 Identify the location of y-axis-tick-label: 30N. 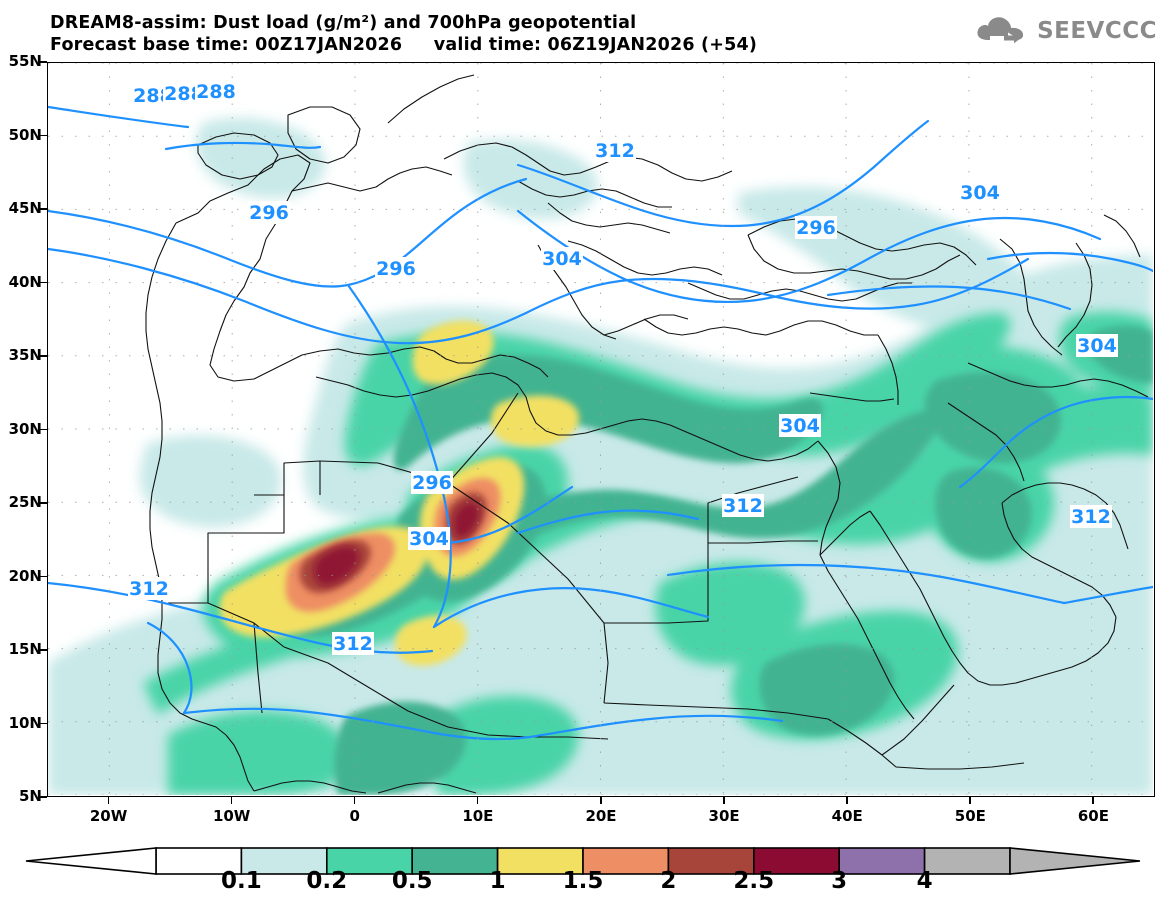
(25, 428).